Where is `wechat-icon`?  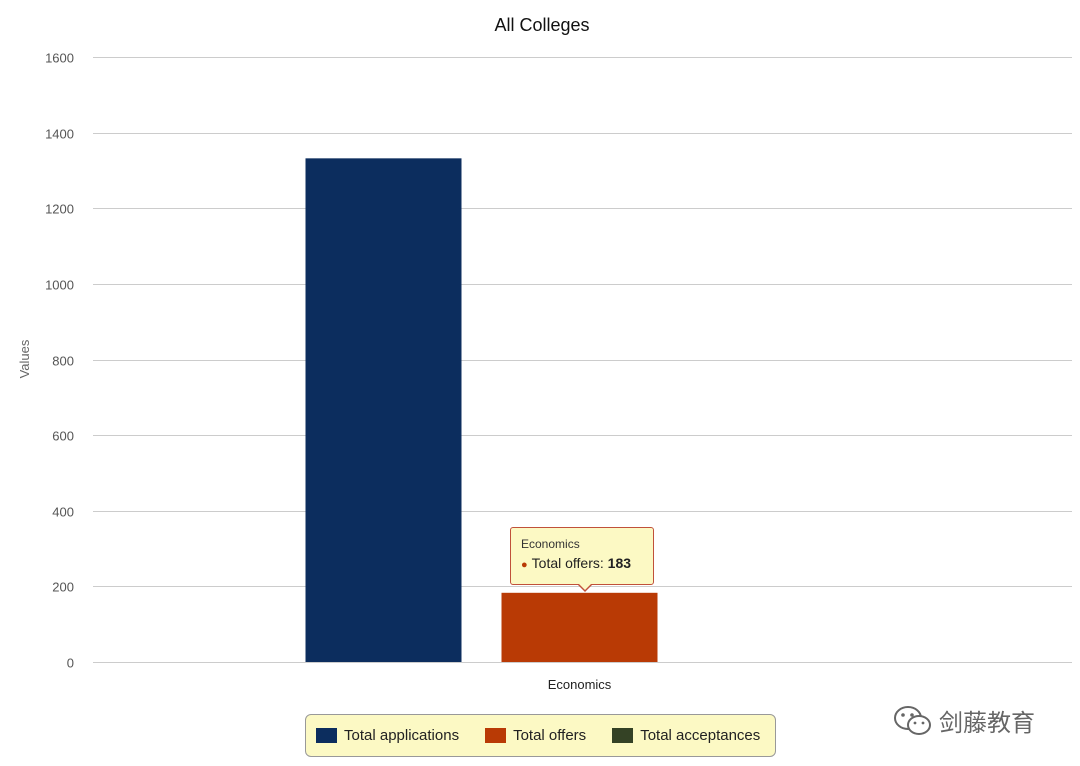 wechat-icon is located at coordinates (912, 720).